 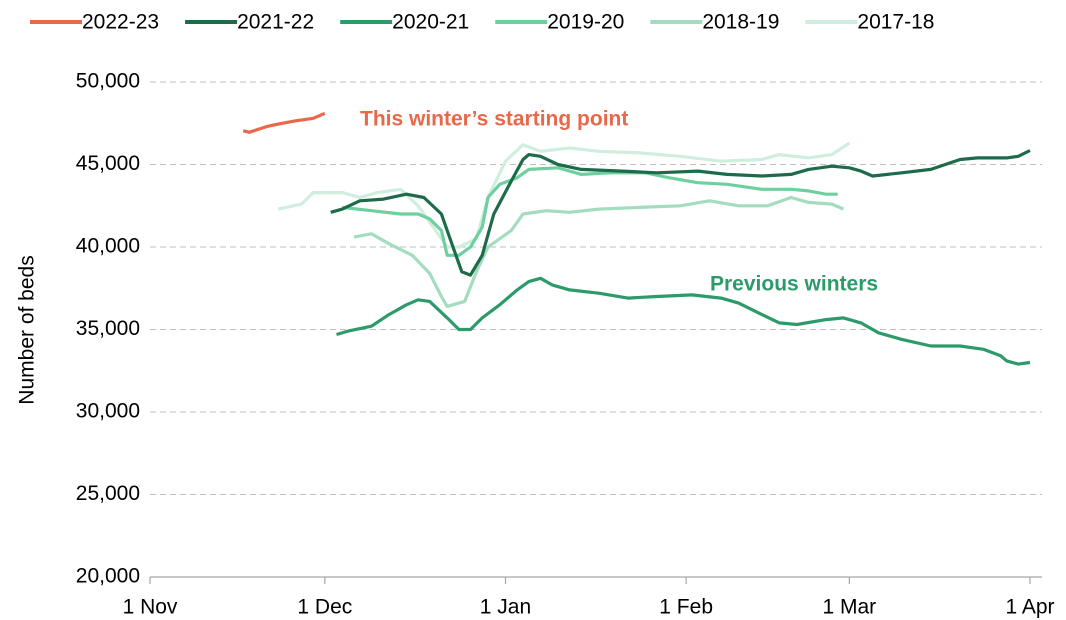 What do you see at coordinates (108, 163) in the screenshot?
I see `y-tick-label: 45,000` at bounding box center [108, 163].